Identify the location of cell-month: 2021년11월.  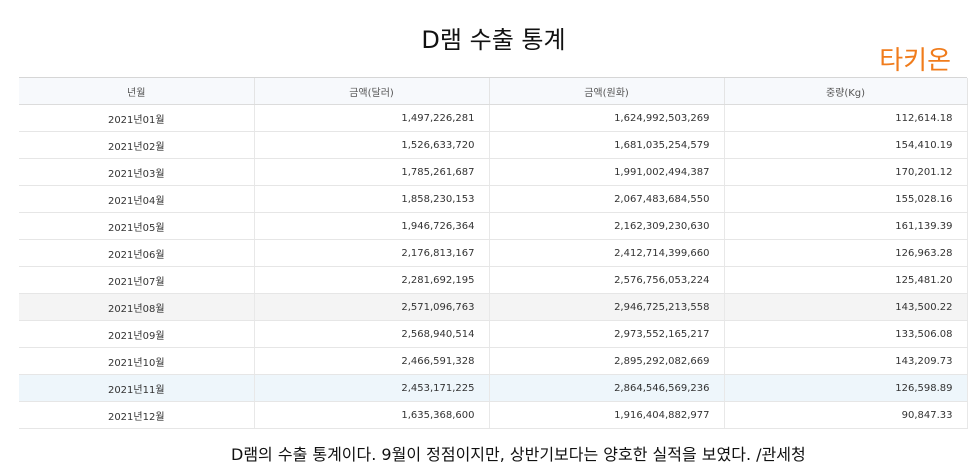
(137, 388).